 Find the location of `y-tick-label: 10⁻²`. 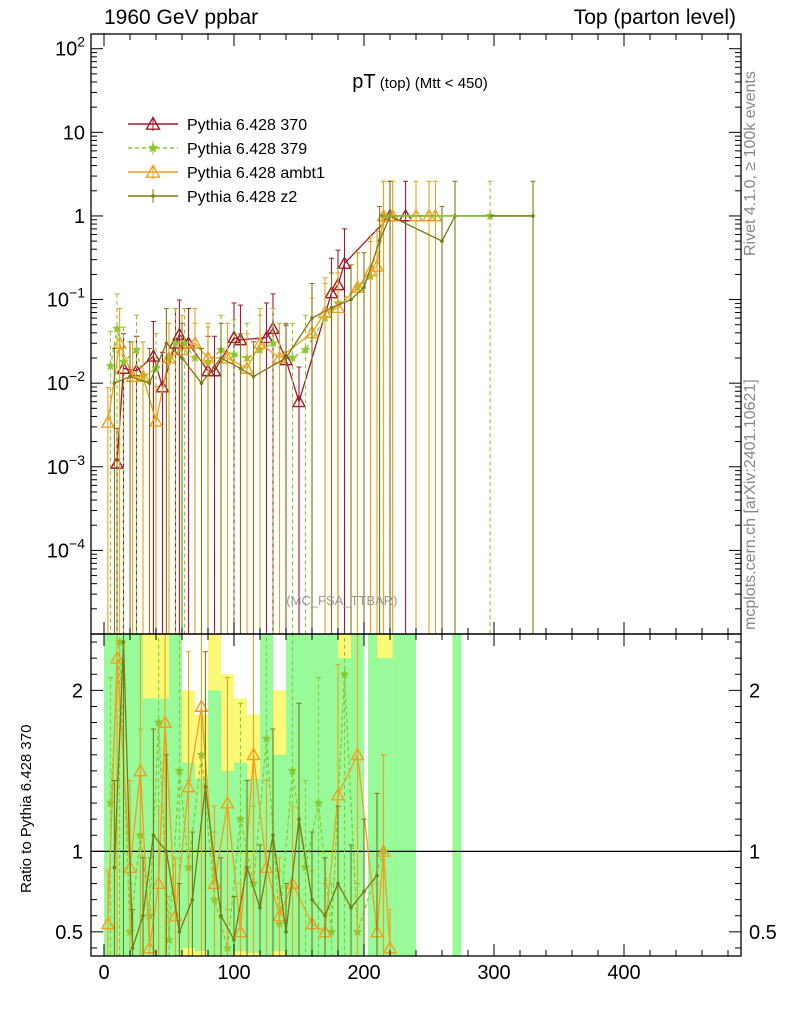

y-tick-label: 10⁻² is located at coordinates (66, 381).